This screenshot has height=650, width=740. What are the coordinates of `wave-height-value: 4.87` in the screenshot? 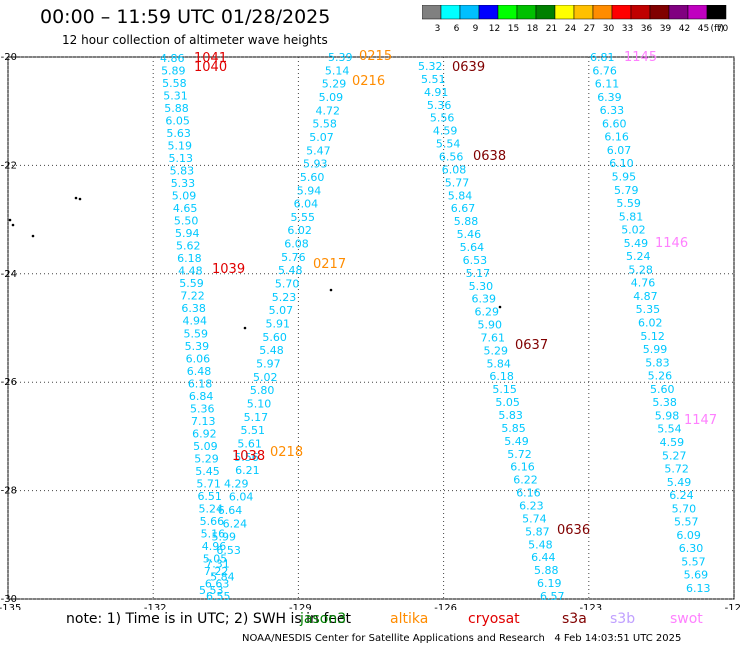 It's located at (645, 296).